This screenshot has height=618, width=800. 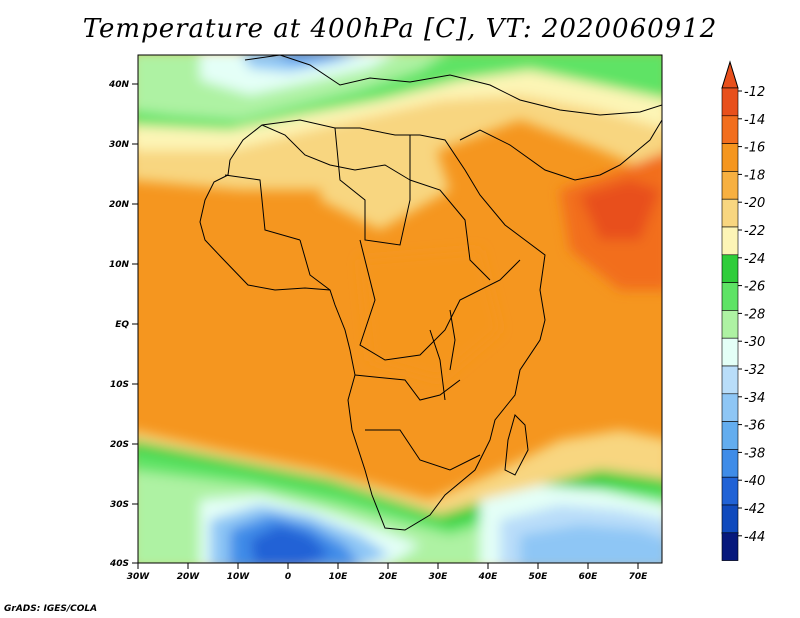 I want to click on lon-label: 70E, so click(x=639, y=577).